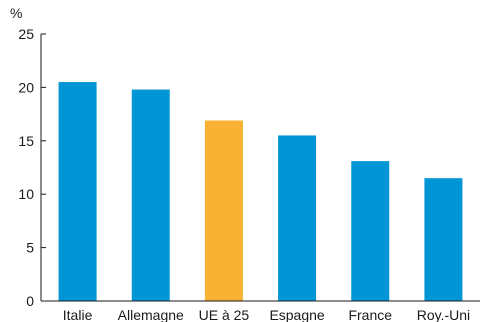 The image size is (493, 322). I want to click on y-tick-label: 5, so click(30, 248).